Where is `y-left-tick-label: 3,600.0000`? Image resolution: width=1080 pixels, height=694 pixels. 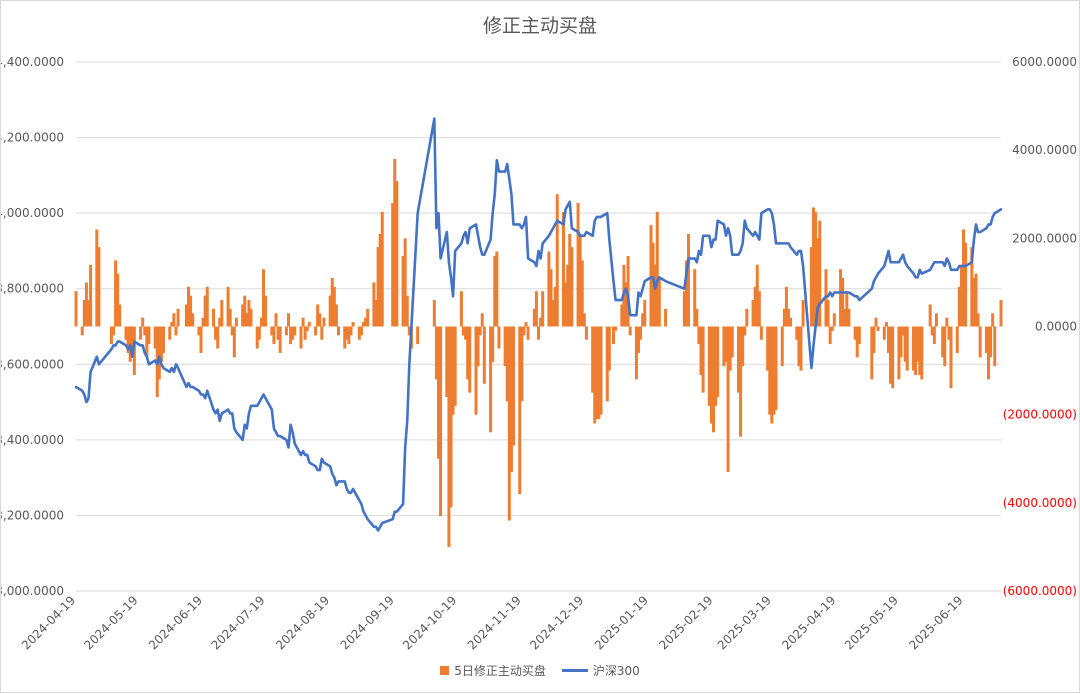 y-left-tick-label: 3,600.0000 is located at coordinates (32, 364).